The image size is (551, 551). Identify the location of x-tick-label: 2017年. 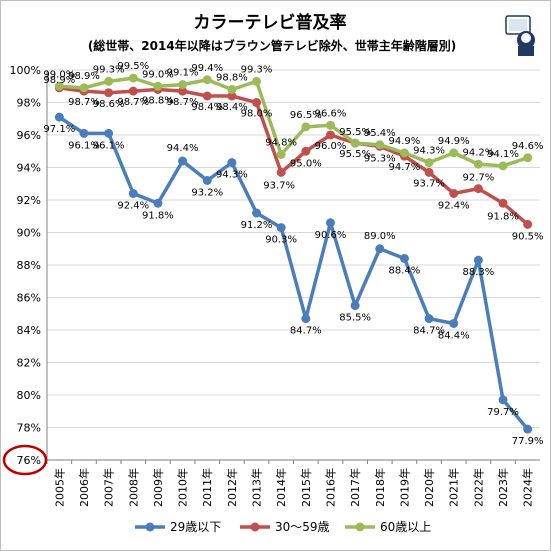
(355, 487).